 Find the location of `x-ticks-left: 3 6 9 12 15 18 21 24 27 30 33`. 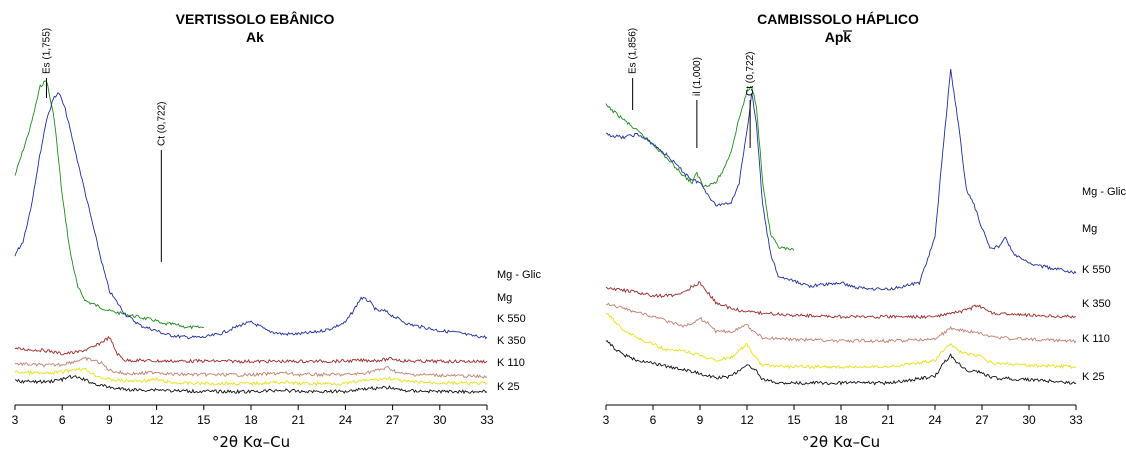

x-ticks-left: 3 6 9 12 15 18 21 24 27 30 33 is located at coordinates (253, 416).